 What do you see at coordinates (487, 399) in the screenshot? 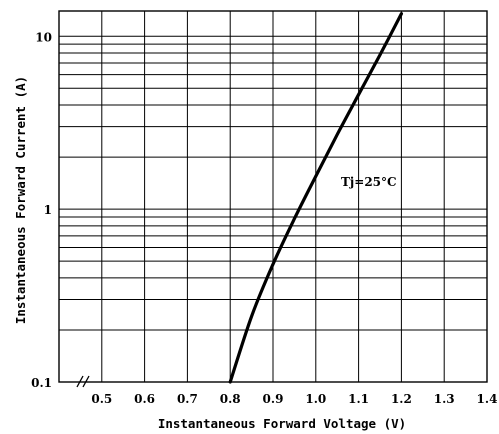
I see `x-tick-label: 1.4` at bounding box center [487, 399].